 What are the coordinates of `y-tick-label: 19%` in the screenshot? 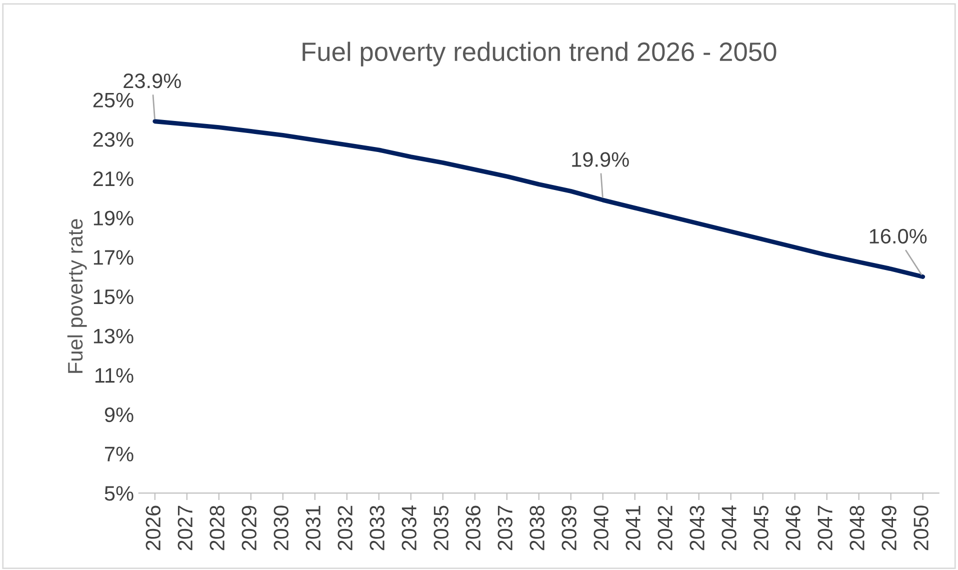 It's located at (114, 218).